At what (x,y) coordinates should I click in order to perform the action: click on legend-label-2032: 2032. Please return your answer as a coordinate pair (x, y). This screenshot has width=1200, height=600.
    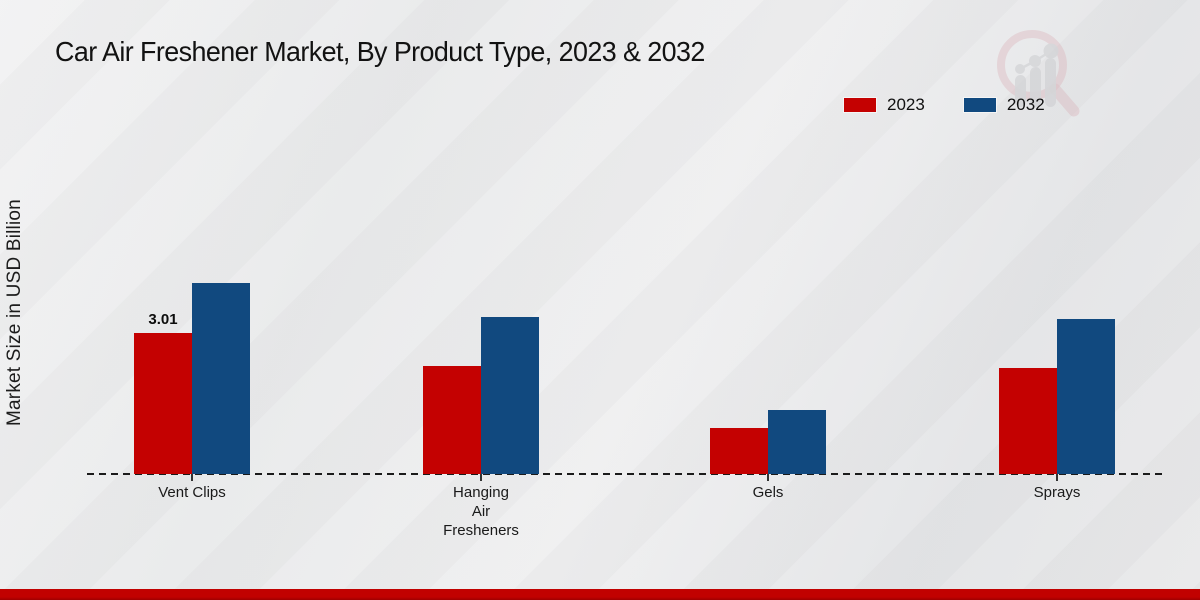
    Looking at the image, I should click on (1025, 104).